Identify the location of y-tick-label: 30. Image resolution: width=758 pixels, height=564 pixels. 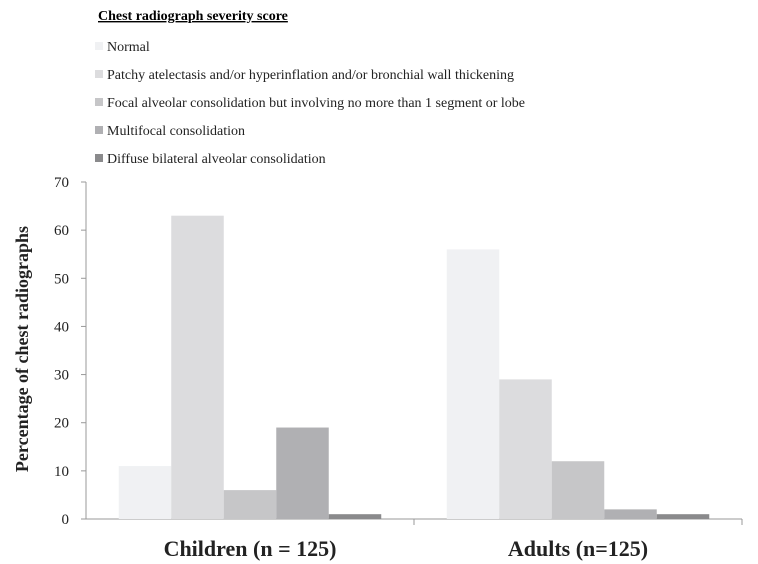
(61, 376).